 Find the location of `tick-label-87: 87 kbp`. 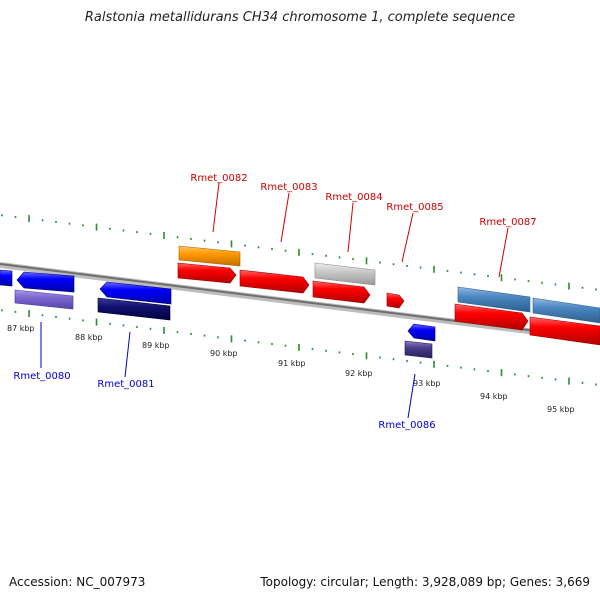

tick-label-87: 87 kbp is located at coordinates (21, 328).